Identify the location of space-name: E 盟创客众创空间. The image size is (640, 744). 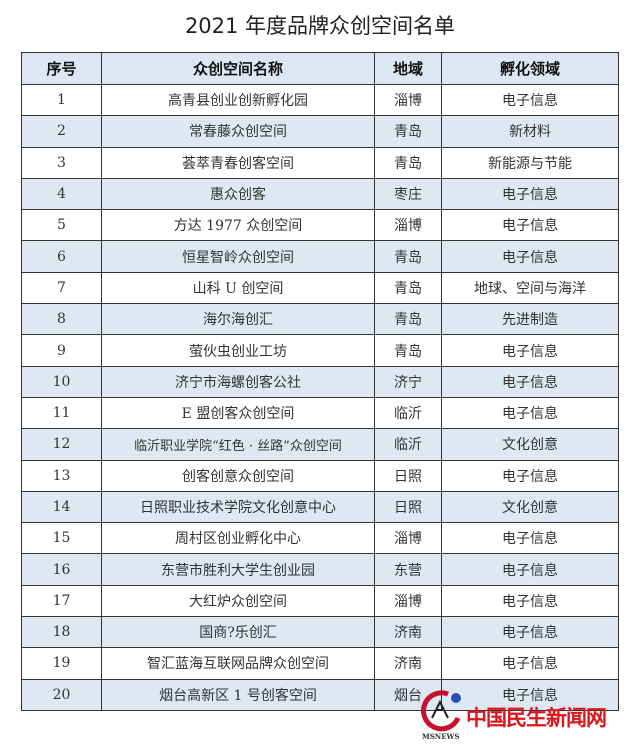
(238, 413).